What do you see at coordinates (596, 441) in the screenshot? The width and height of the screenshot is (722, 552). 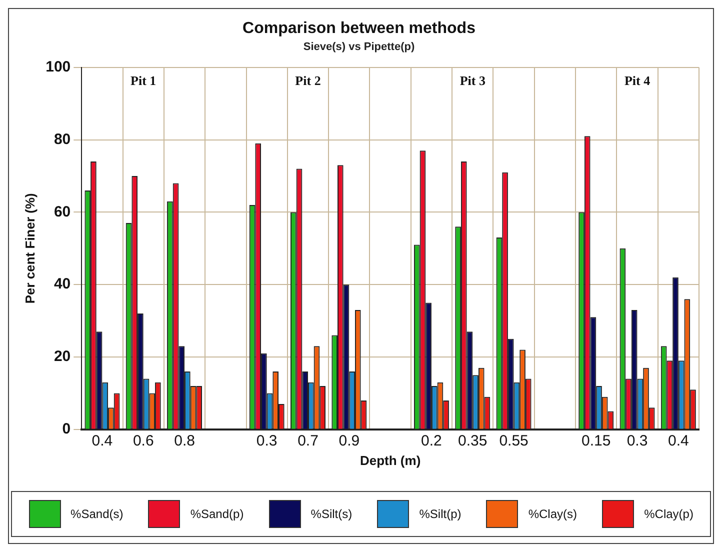 I see `x-tick-label: 0.15` at bounding box center [596, 441].